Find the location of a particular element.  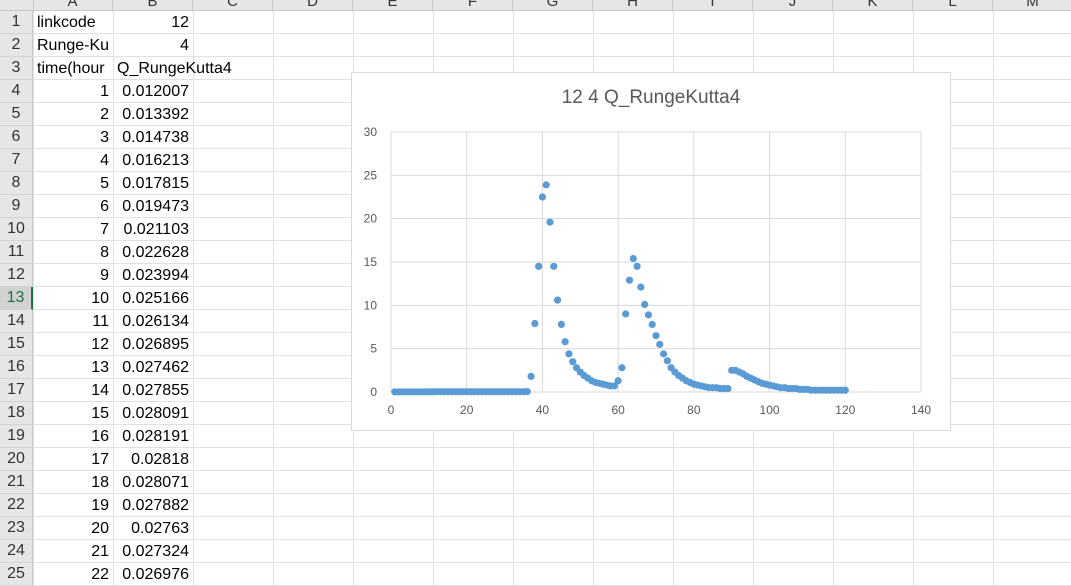

row-header-16: 16 is located at coordinates (16, 367).